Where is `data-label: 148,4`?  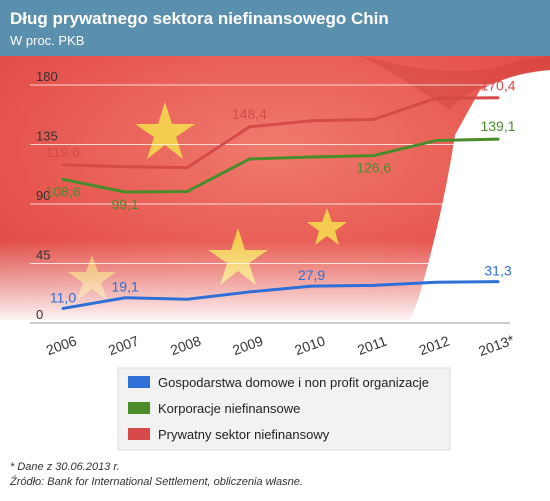 data-label: 148,4 is located at coordinates (249, 114).